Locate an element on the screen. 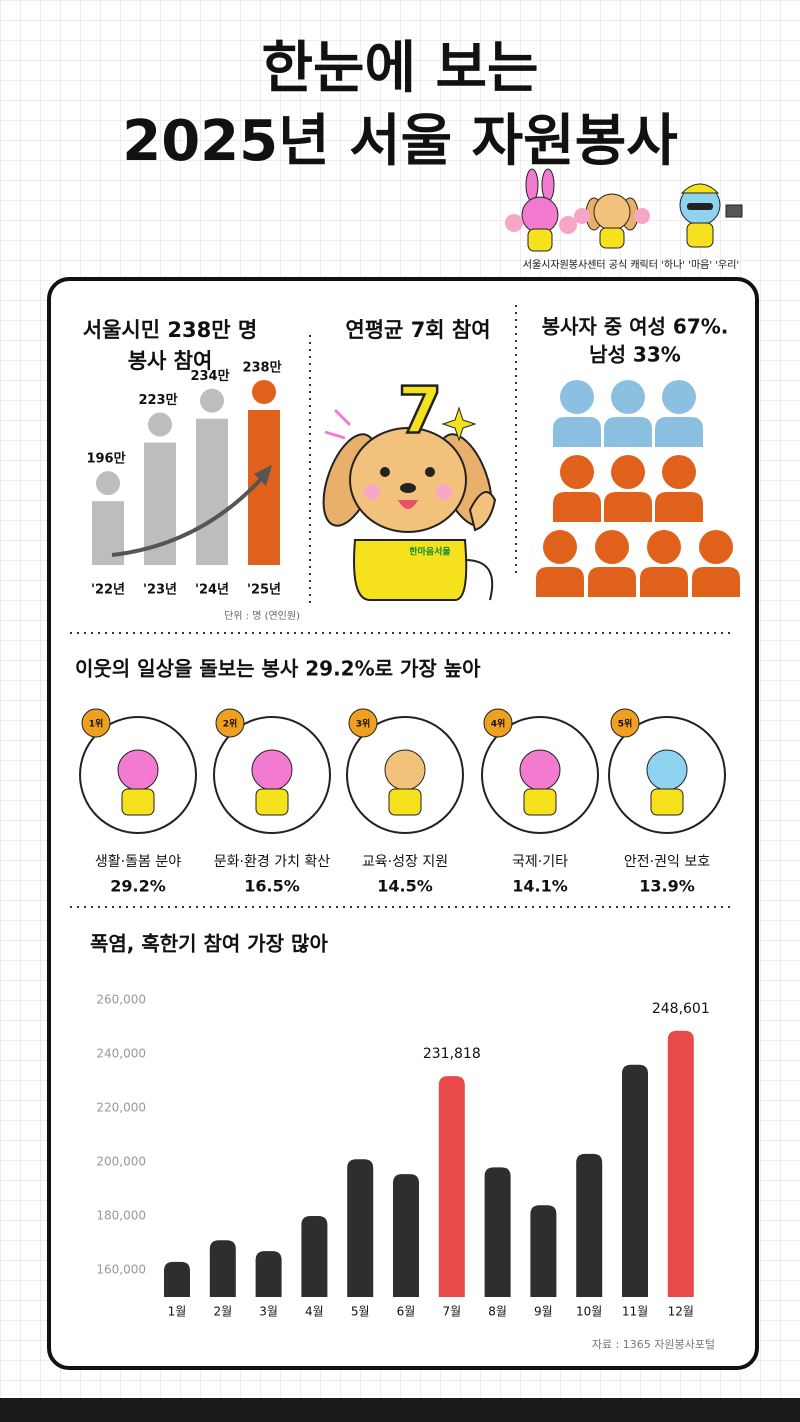 This screenshot has width=800, height=1422. panel-title: 봉사자 중 여성 67%. is located at coordinates (635, 327).